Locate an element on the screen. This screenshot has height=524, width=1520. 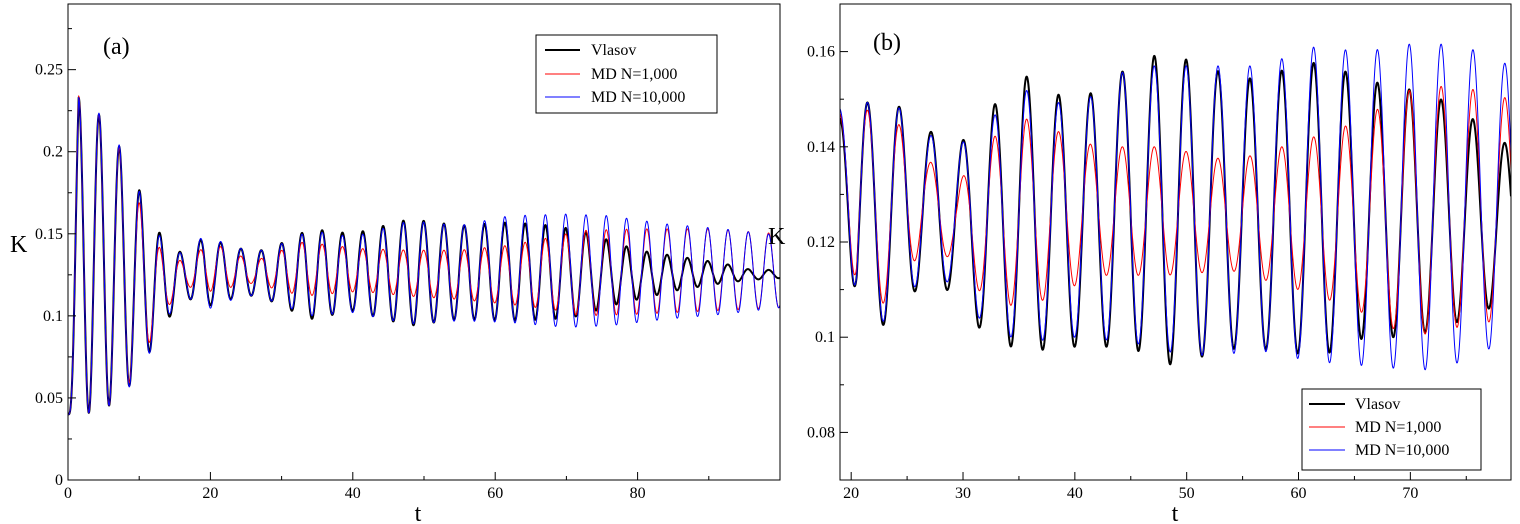
panel-b-legend: Vlasov MD N=1,000 MD N=10,000 is located at coordinates (1391, 429).